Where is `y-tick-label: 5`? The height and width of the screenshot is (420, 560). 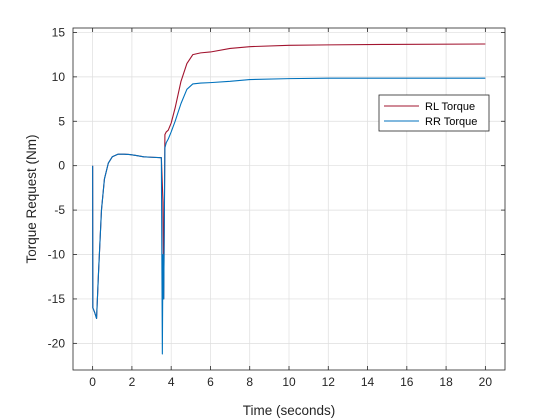
y-tick-label: 5 is located at coordinates (61, 121).